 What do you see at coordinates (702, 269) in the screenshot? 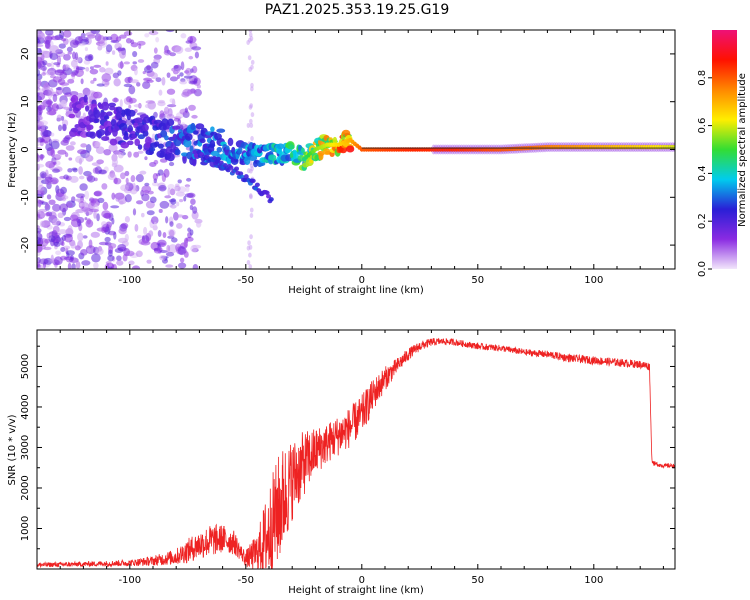
I see `colorbar-tick-label: 0.0` at bounding box center [702, 269].